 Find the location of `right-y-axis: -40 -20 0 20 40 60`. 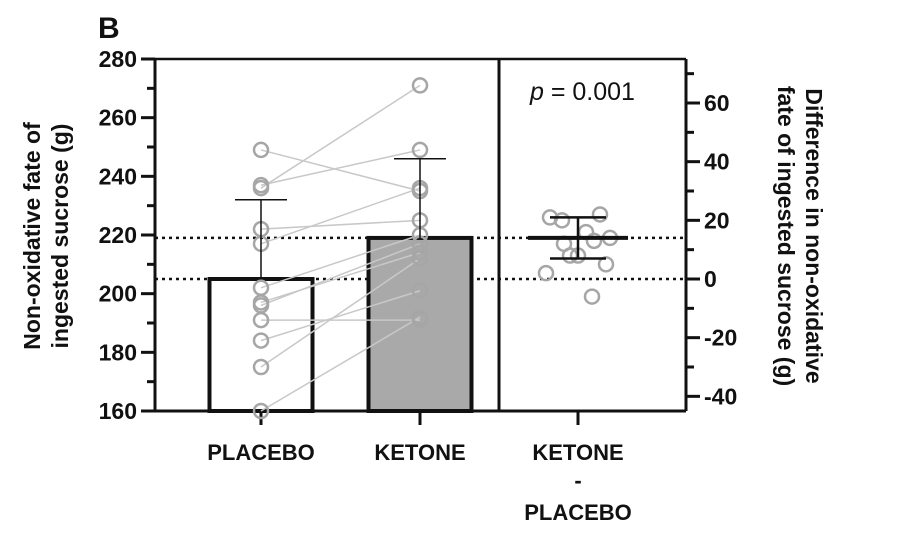

right-y-axis: -40 -20 0 20 40 60 is located at coordinates (710, 235).